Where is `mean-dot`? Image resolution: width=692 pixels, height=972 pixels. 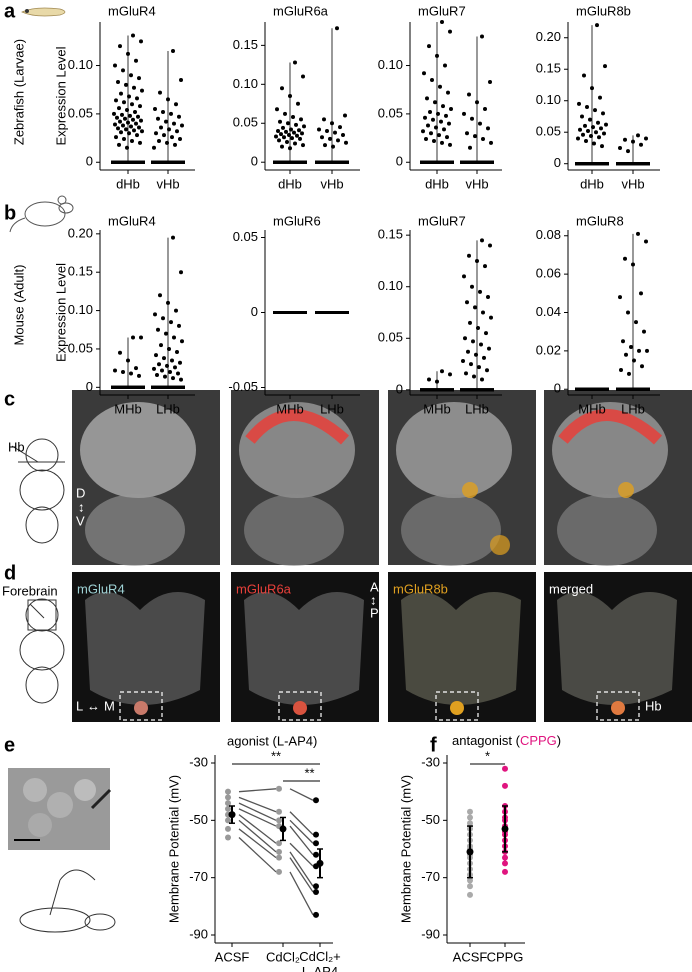 mean-dot is located at coordinates (232, 815).